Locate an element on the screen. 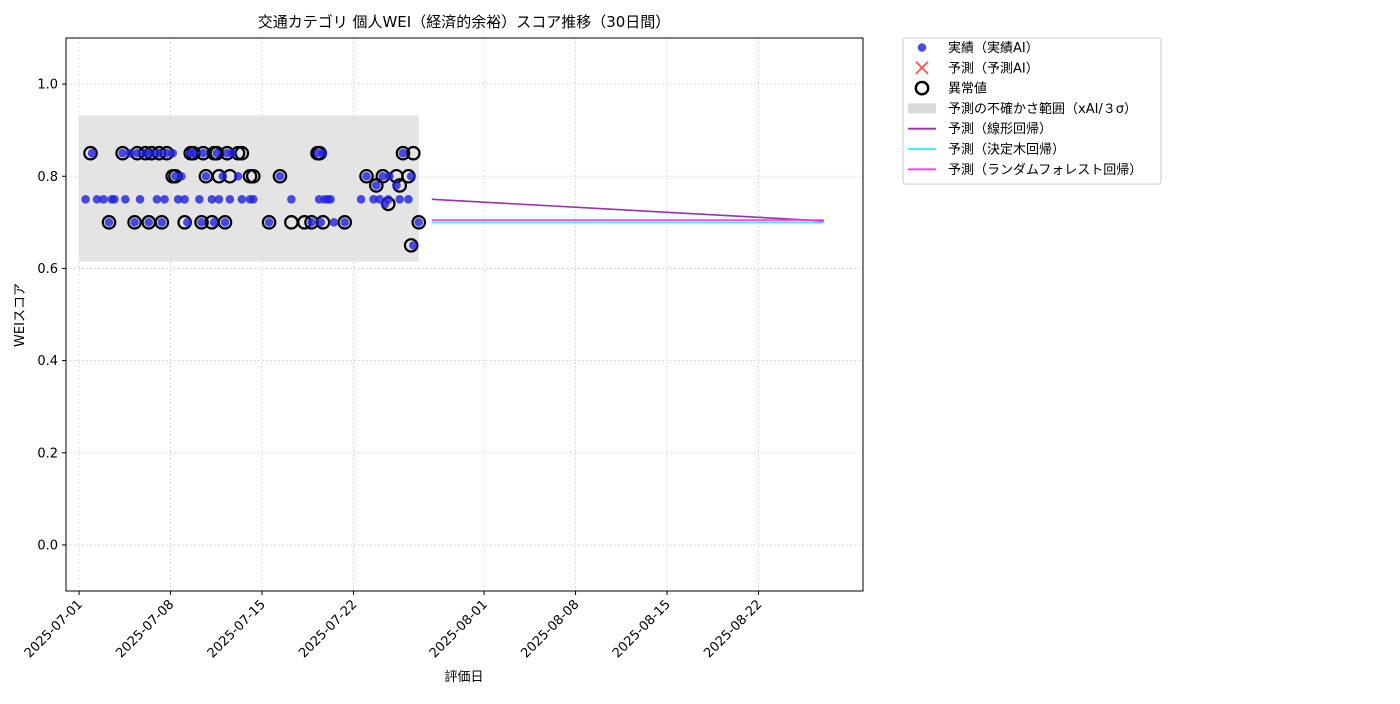 The image size is (1400, 704). legend-label: 予測（決定木回帰） is located at coordinates (1006, 150).